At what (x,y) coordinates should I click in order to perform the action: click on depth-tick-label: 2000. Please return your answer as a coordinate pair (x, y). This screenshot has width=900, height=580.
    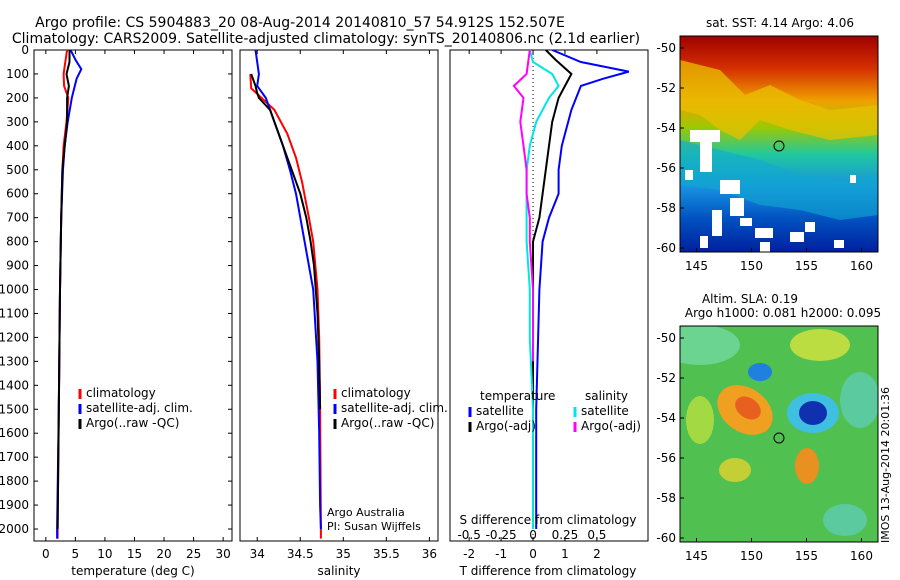
    Looking at the image, I should click on (14, 529).